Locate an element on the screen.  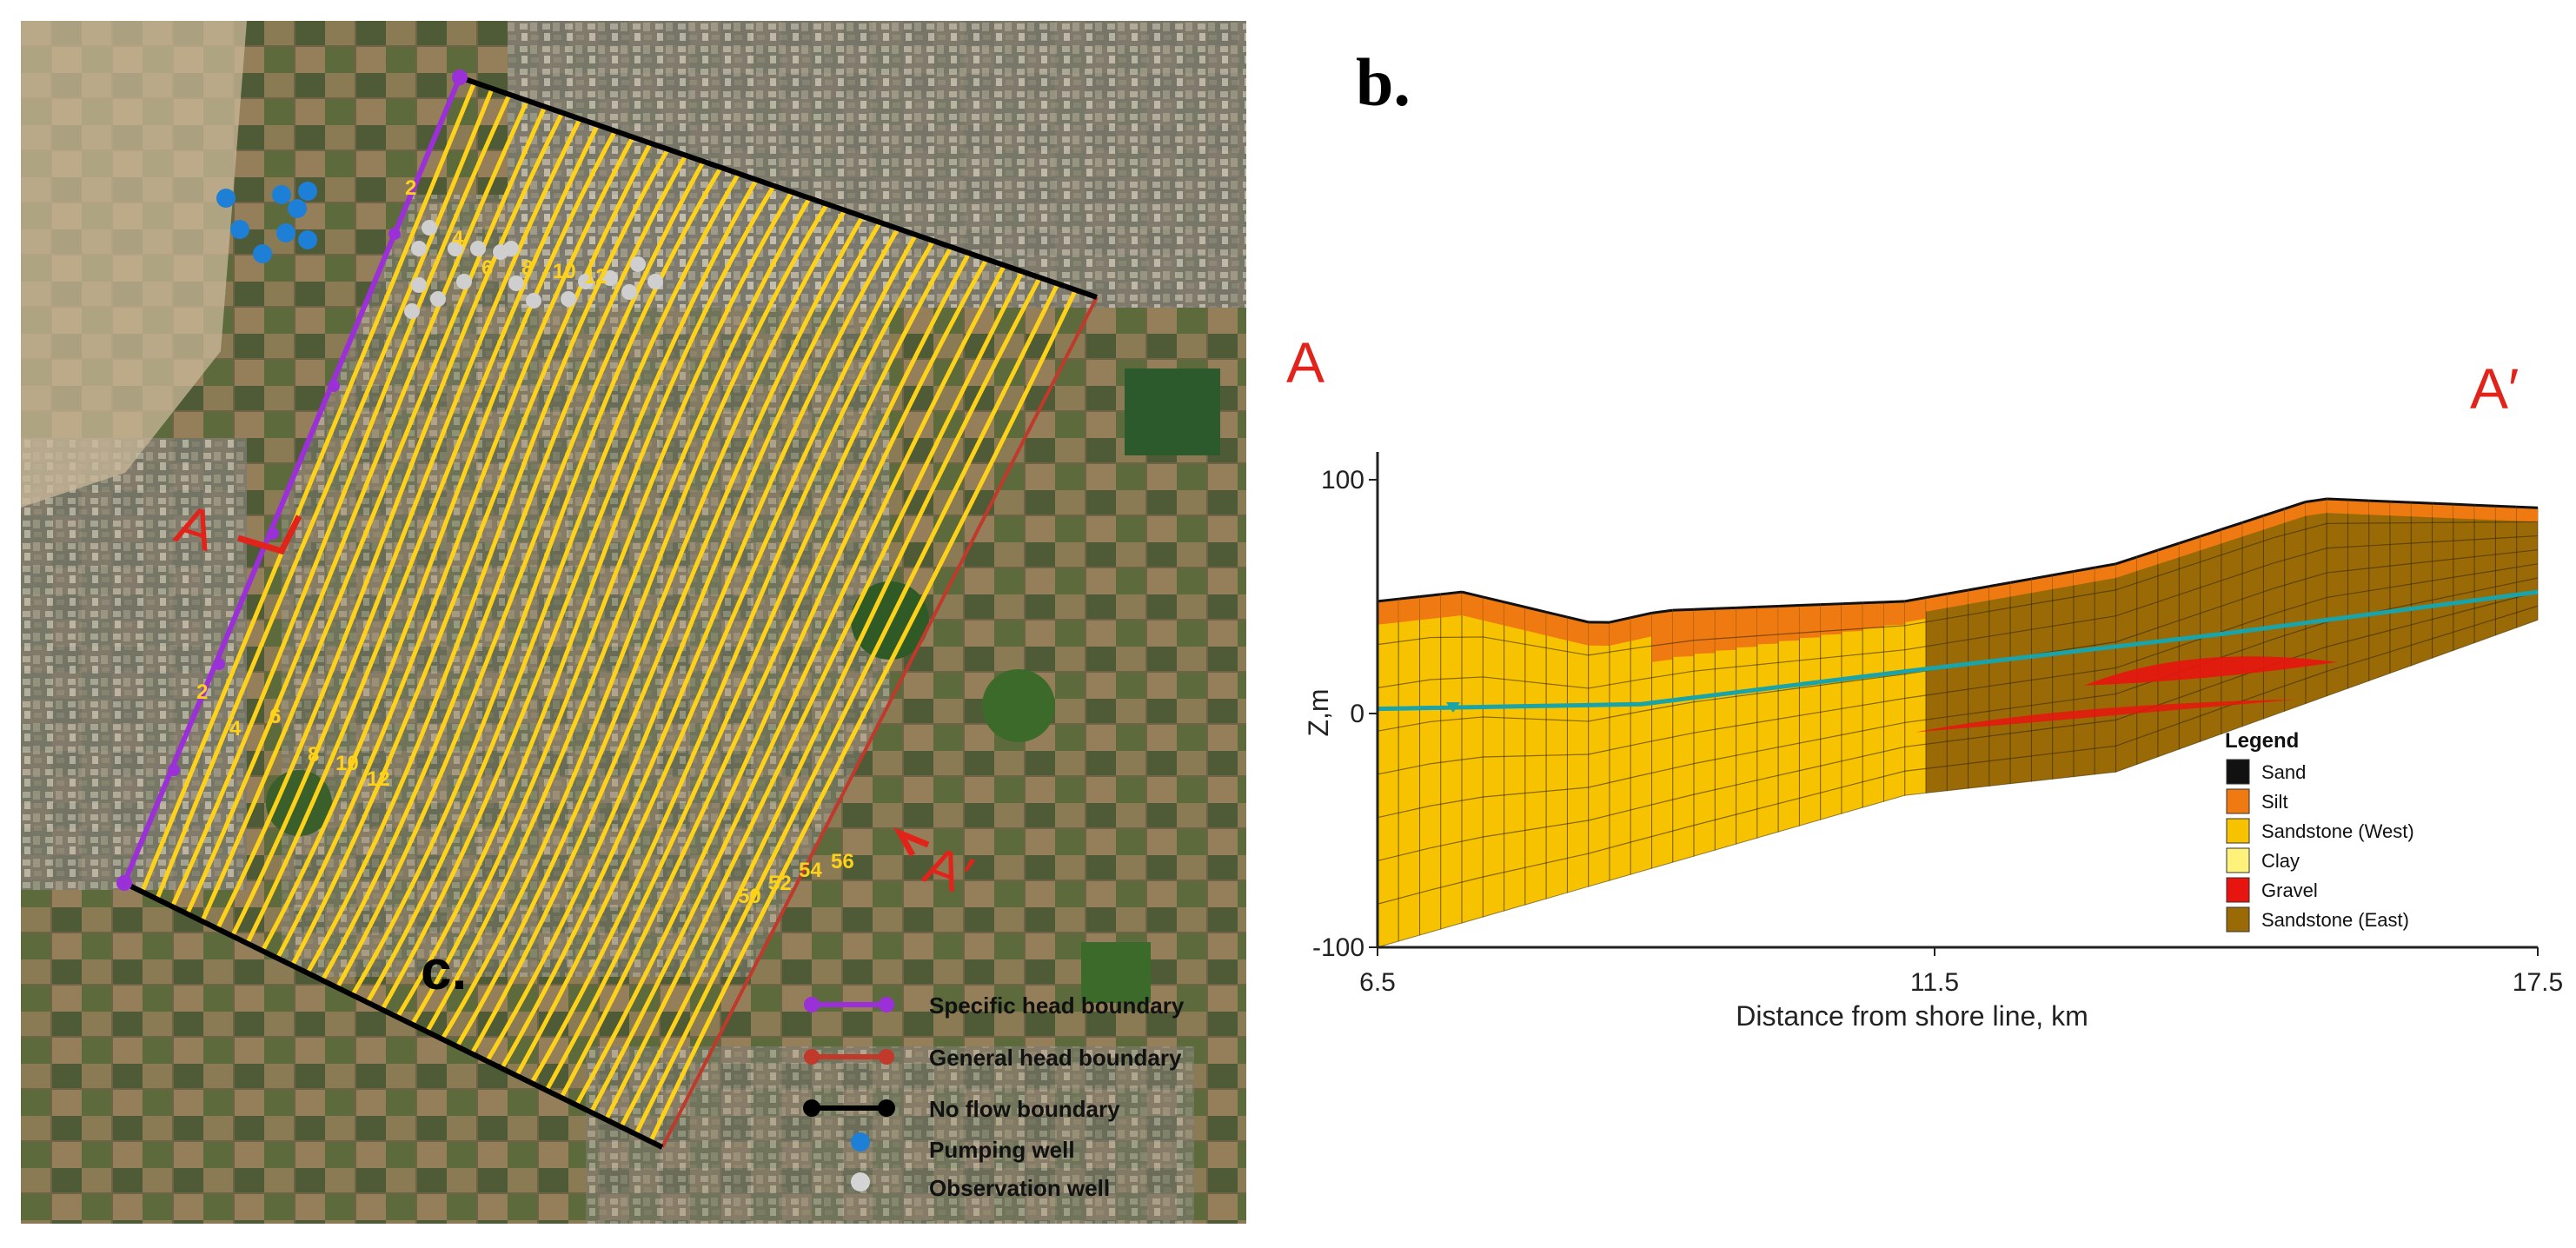
no-flow-boundary-south is located at coordinates (393, 1015).